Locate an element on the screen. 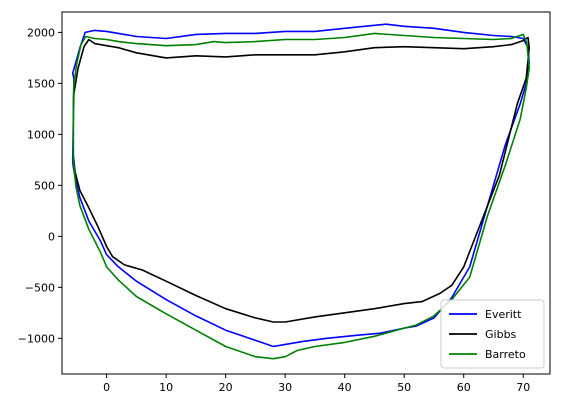 The image size is (567, 412). y-tick-label: 500 is located at coordinates (44, 185).